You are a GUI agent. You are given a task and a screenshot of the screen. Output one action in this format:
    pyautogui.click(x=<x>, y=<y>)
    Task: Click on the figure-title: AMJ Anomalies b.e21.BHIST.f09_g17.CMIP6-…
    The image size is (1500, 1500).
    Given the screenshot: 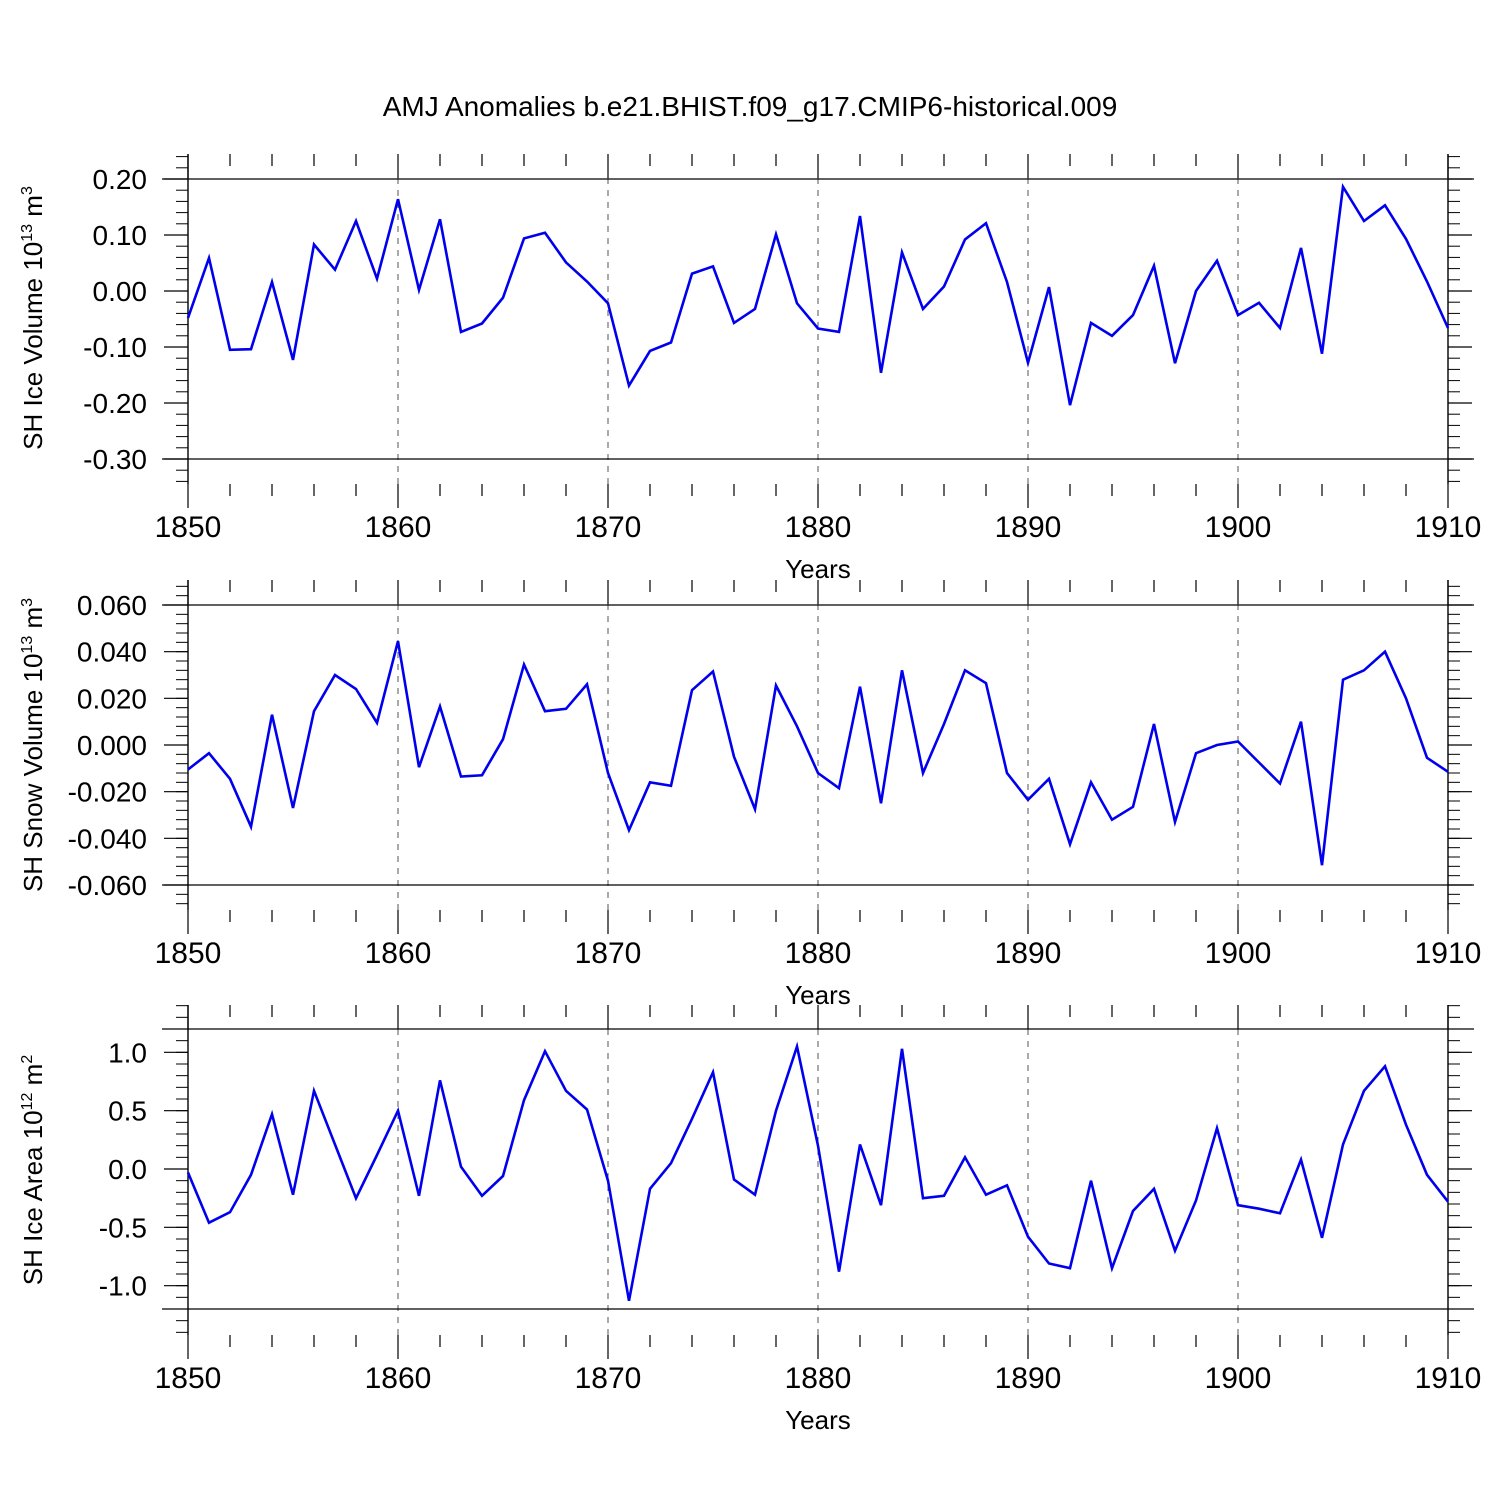 What is the action you would take?
    pyautogui.click(x=750, y=106)
    